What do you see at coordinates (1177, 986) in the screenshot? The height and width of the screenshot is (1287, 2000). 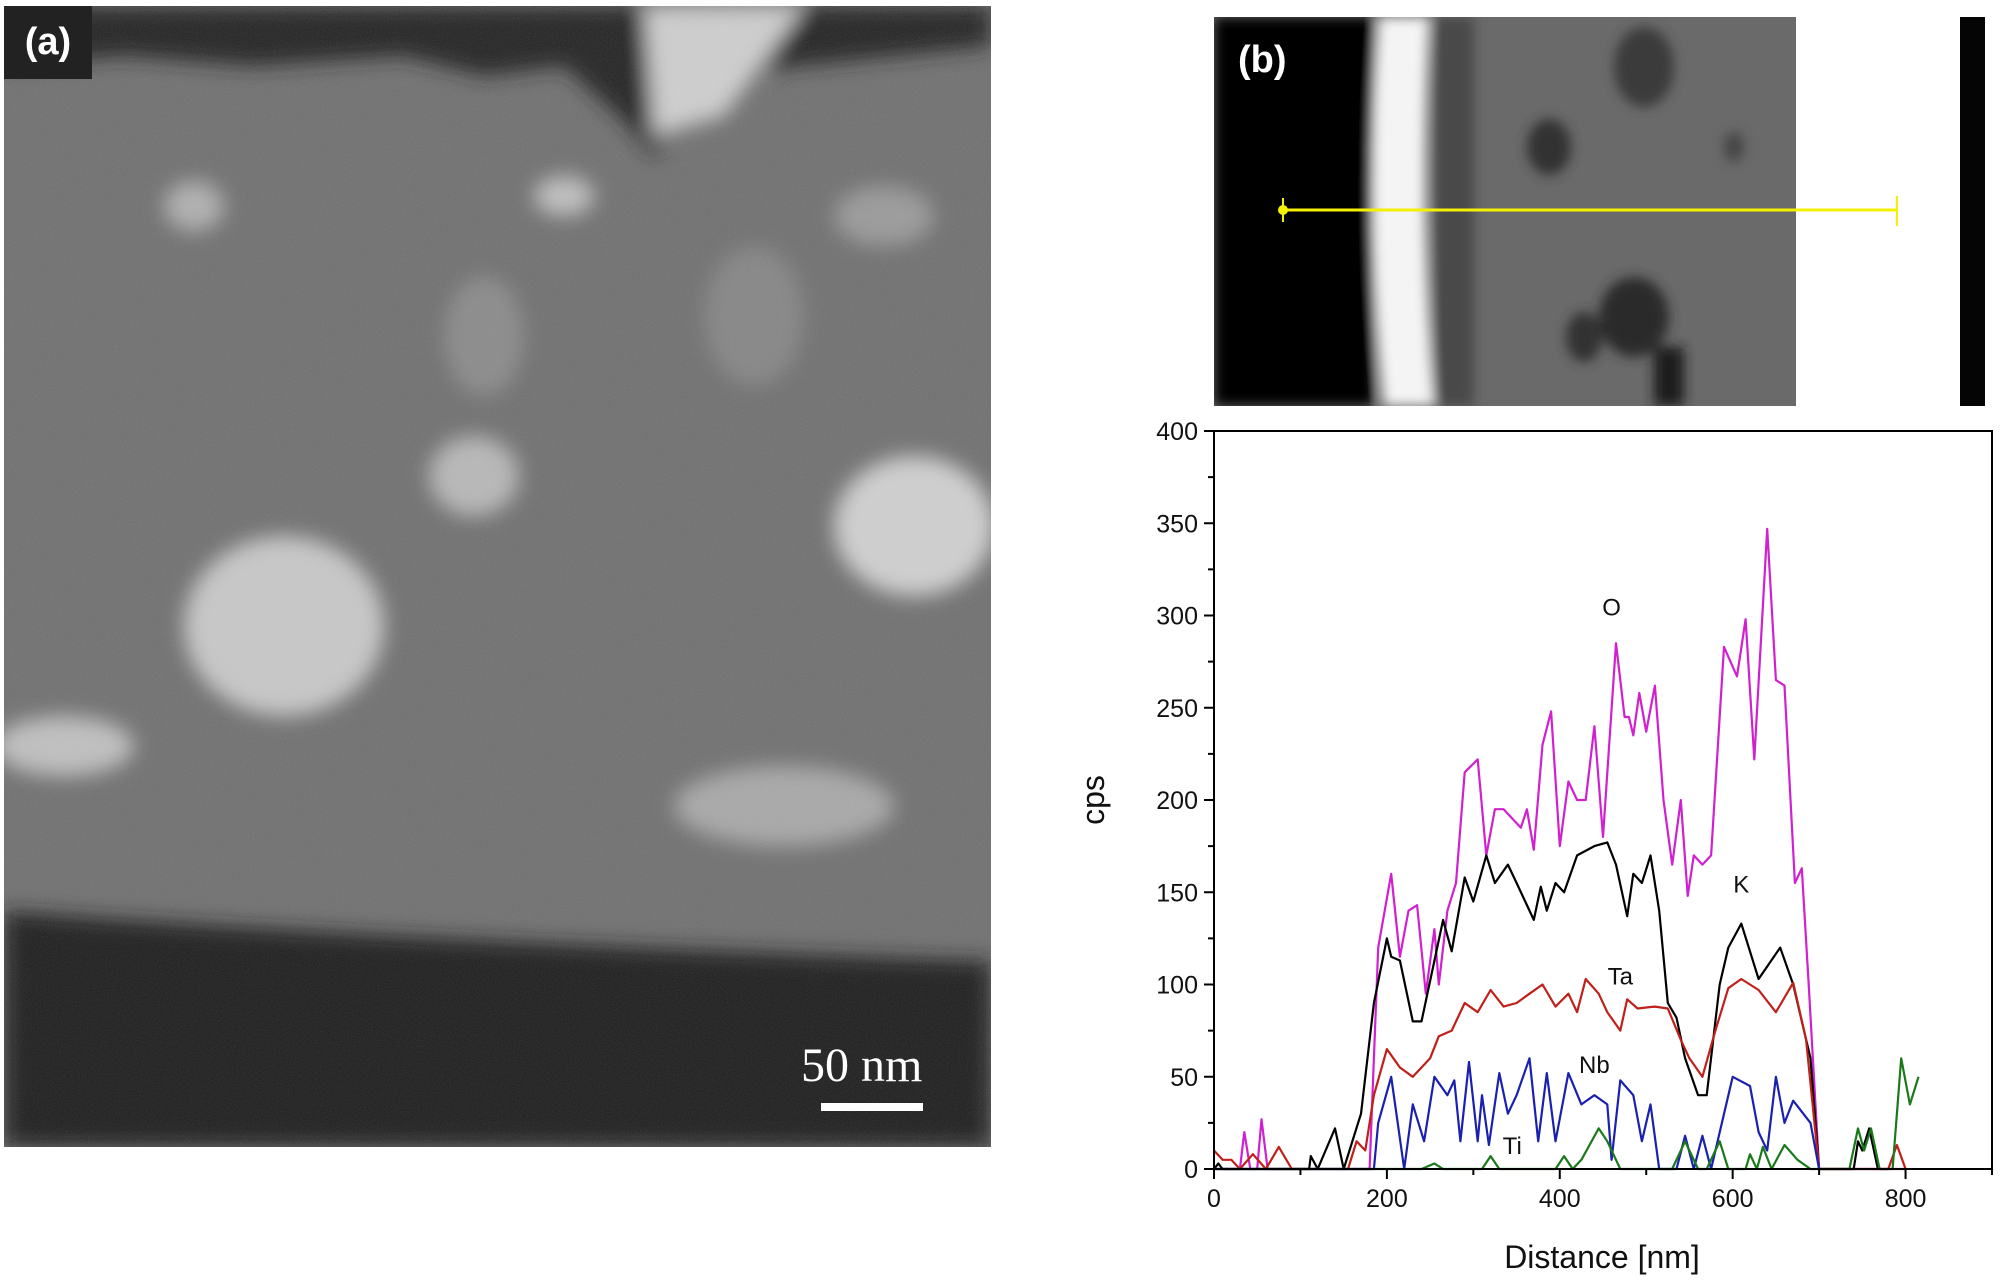 I see `y-tick-label: 100` at bounding box center [1177, 986].